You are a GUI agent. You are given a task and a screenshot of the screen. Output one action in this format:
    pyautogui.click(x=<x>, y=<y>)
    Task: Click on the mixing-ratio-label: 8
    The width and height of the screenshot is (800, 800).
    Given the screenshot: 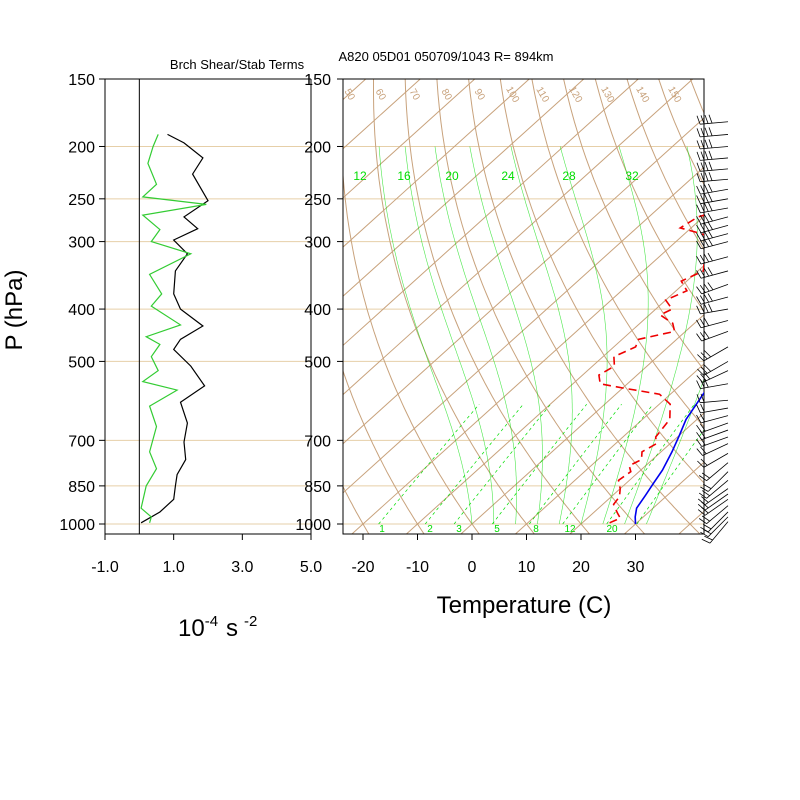 What is the action you would take?
    pyautogui.click(x=536, y=529)
    